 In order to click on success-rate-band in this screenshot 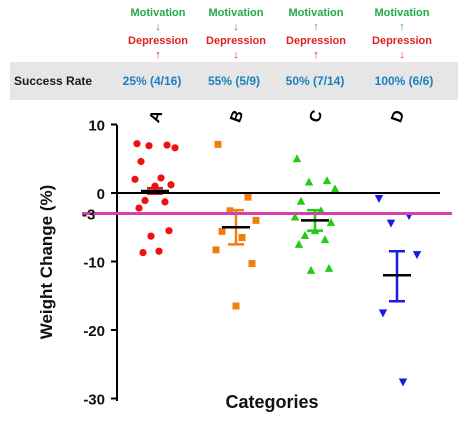, I will do `click(234, 81)`.